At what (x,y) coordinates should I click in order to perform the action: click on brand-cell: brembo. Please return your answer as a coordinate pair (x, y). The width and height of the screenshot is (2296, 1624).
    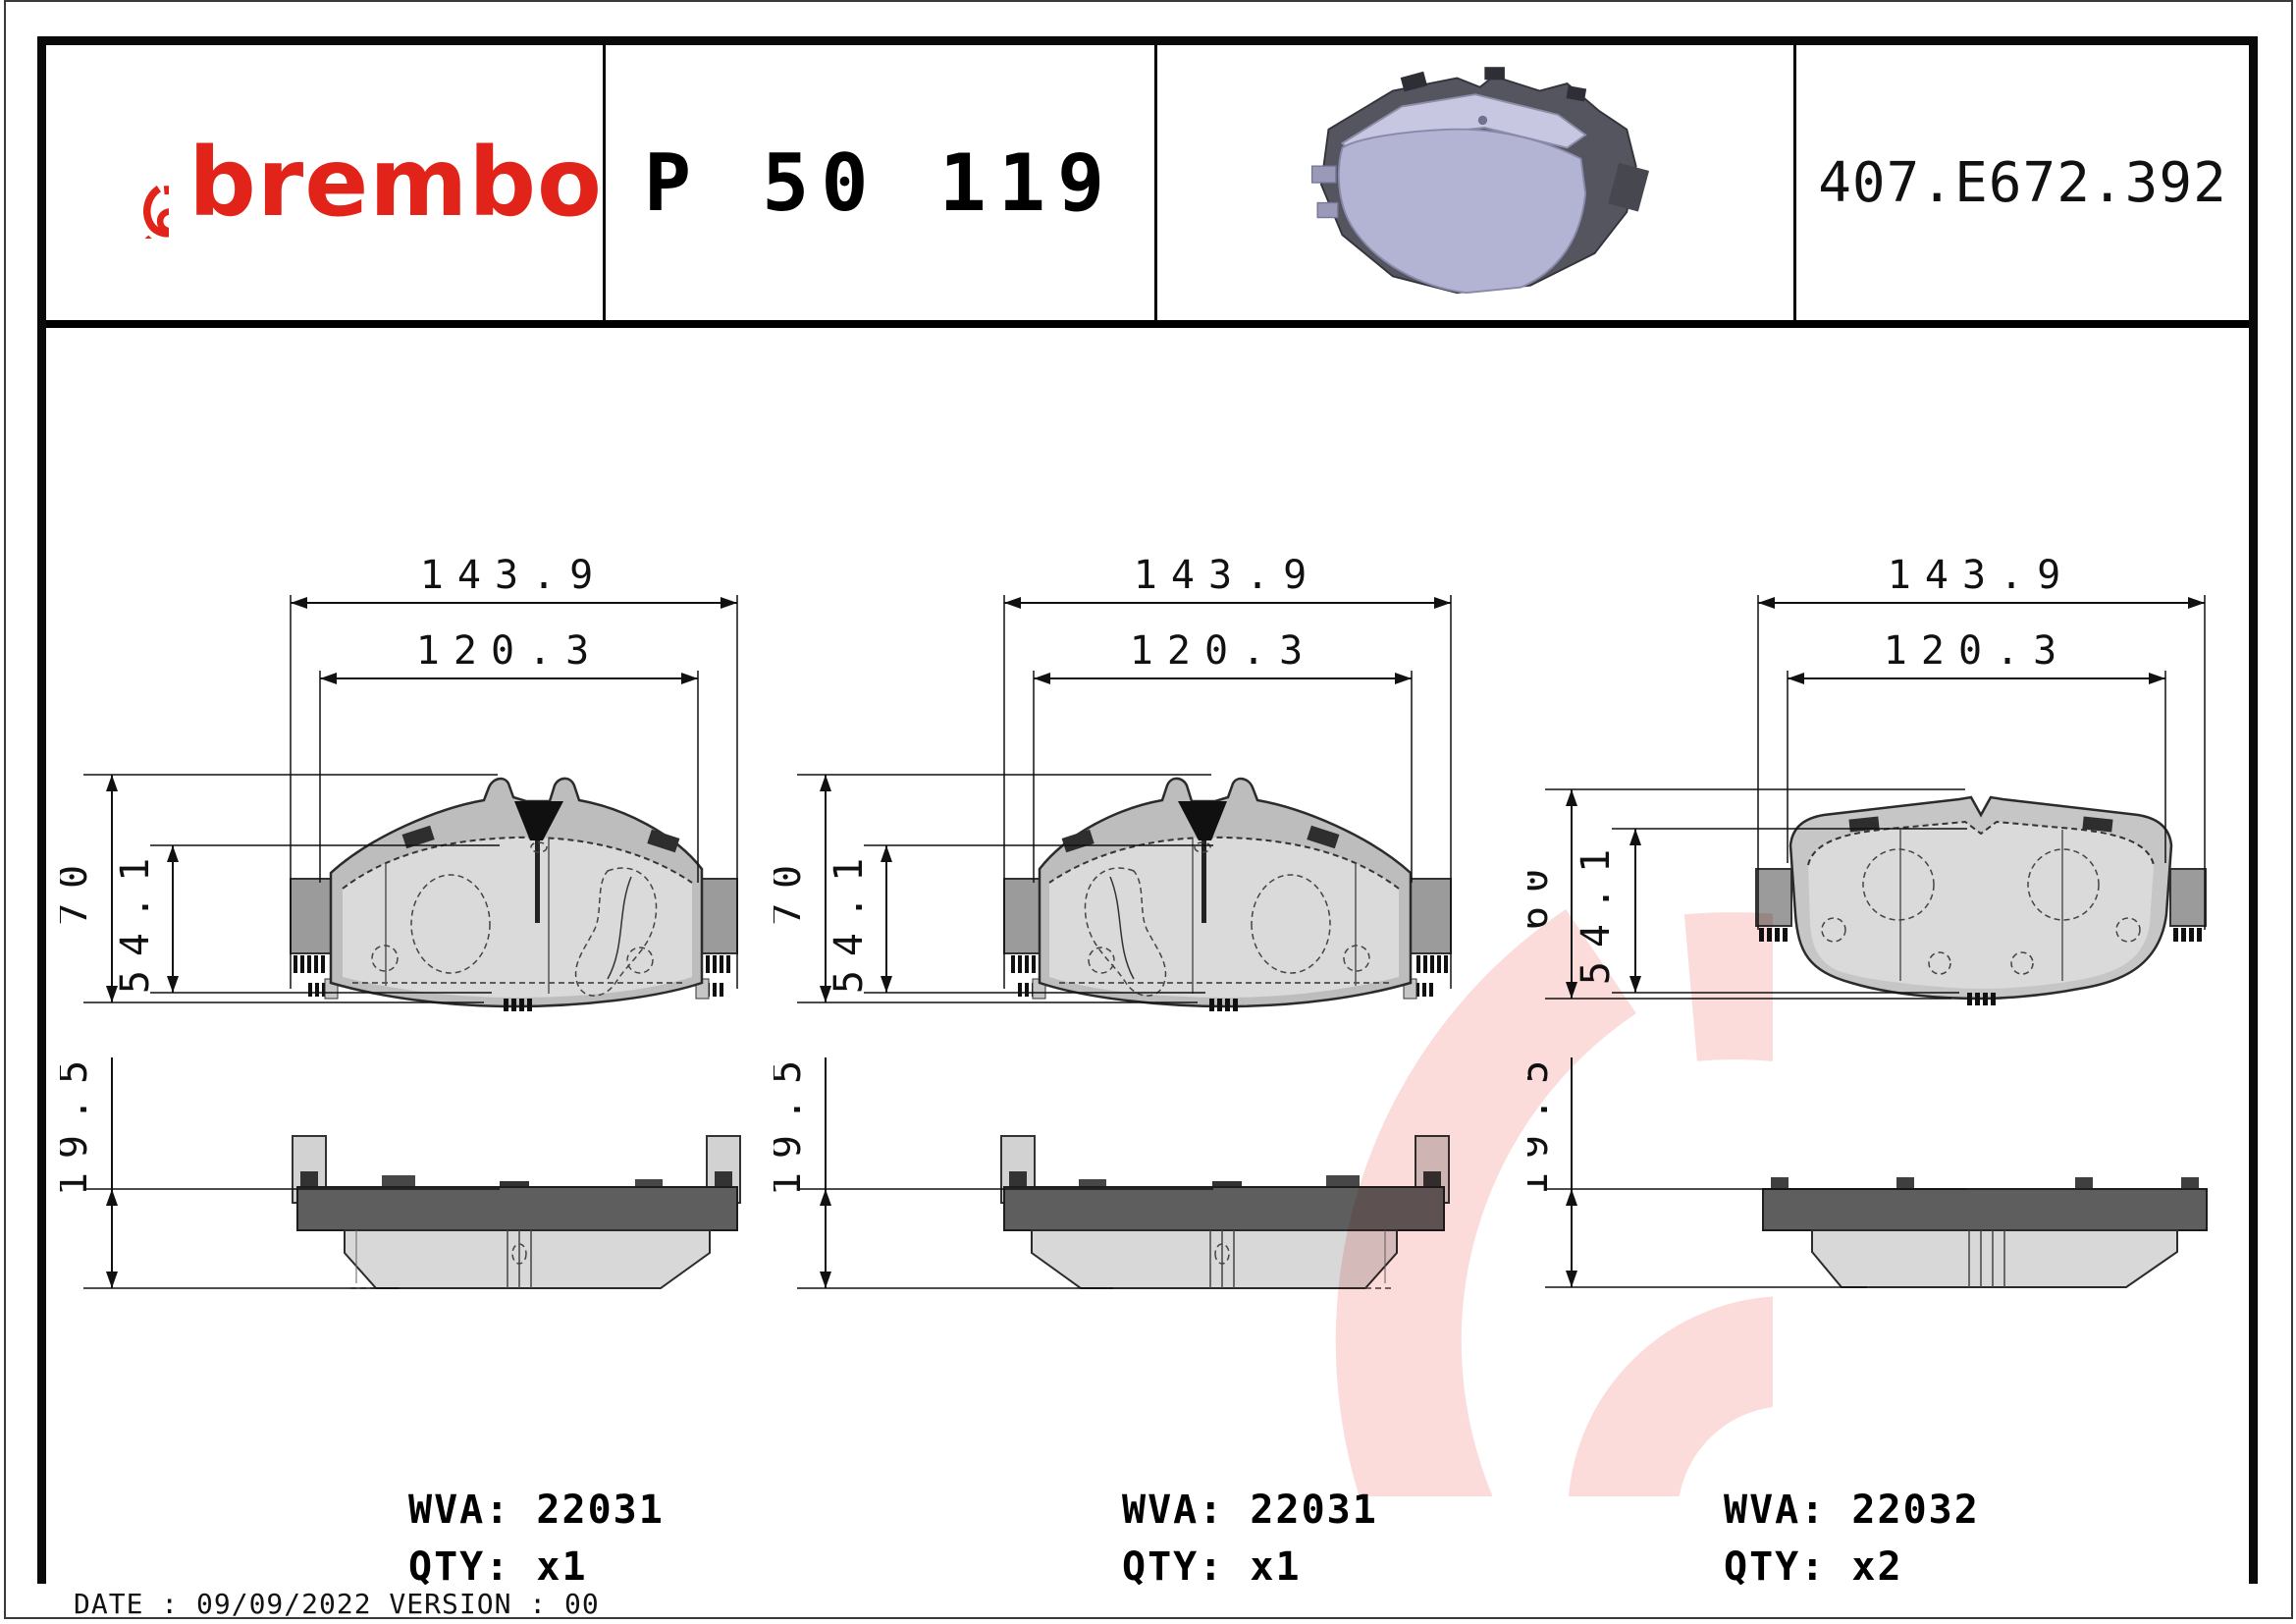
    Looking at the image, I should click on (326, 182).